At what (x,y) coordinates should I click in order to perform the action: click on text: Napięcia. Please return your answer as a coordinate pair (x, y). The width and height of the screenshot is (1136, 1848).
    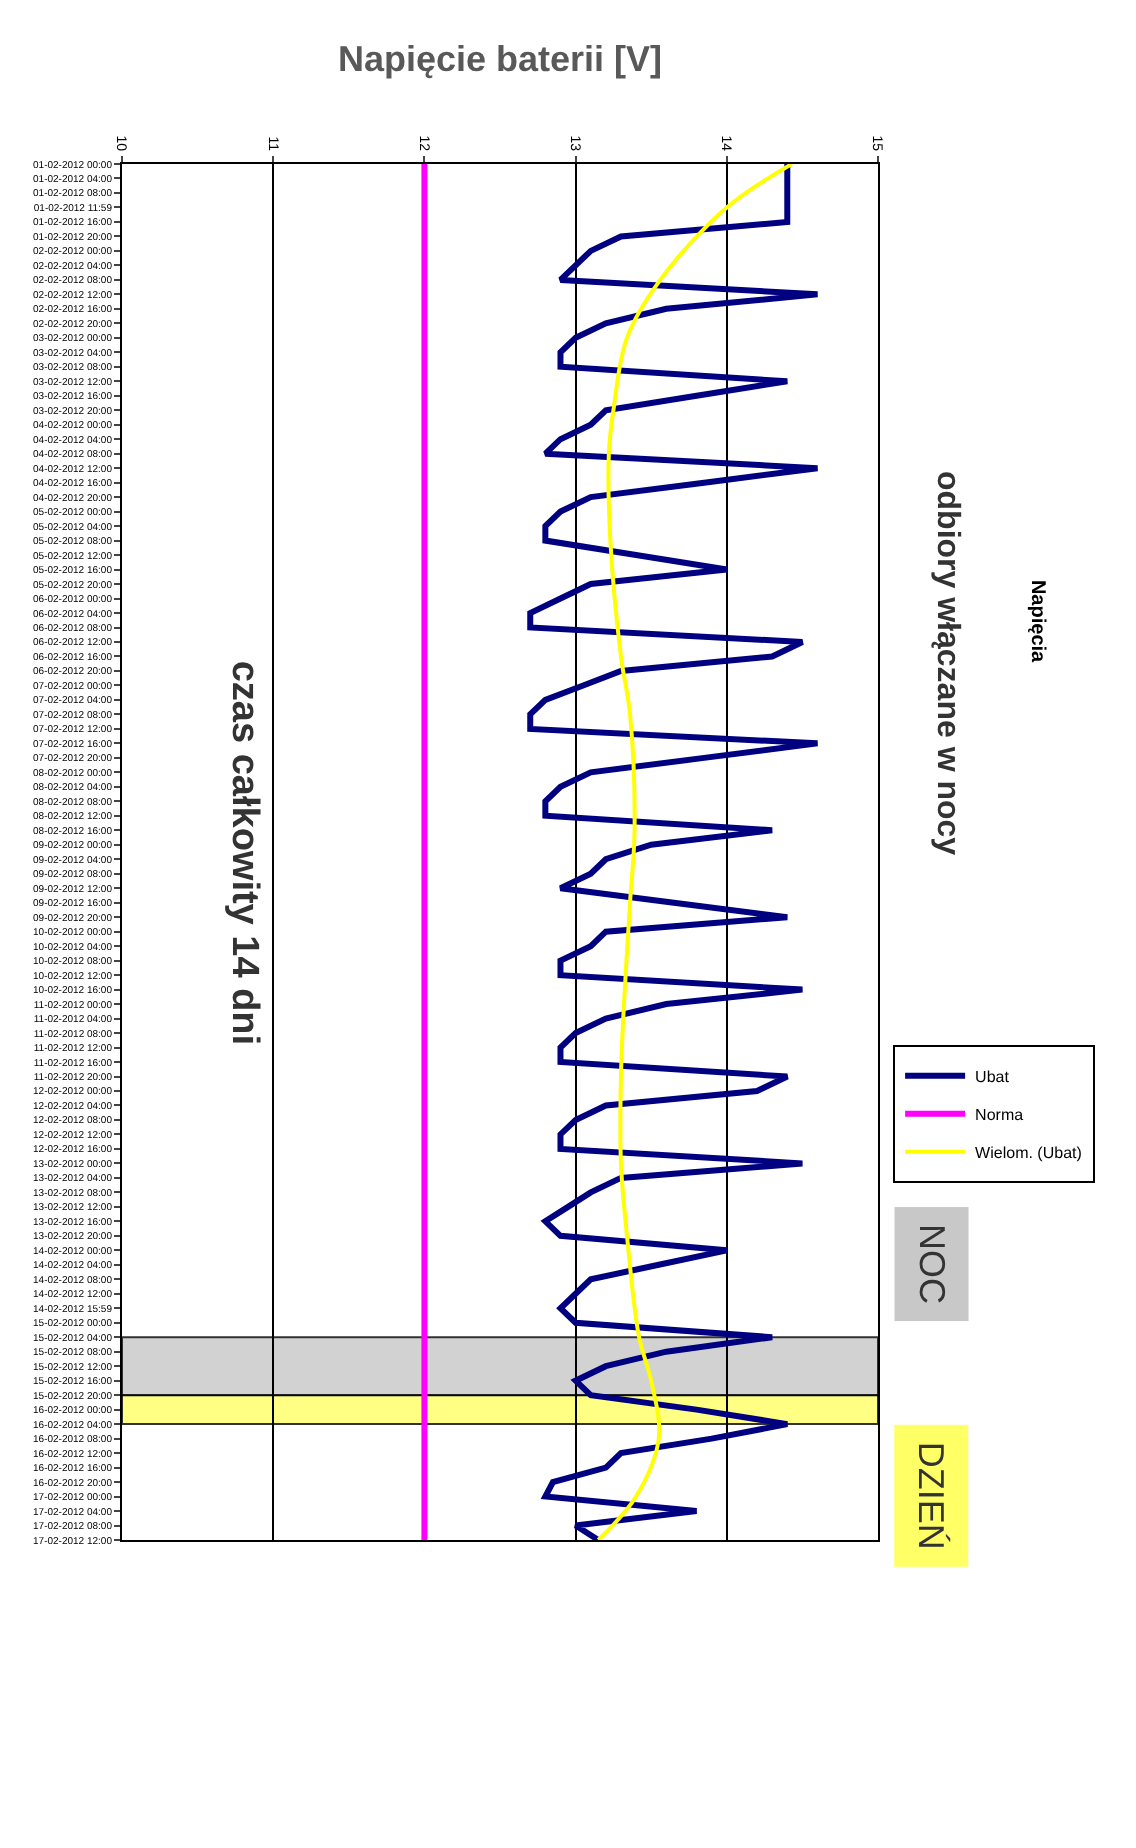
    Looking at the image, I should click on (1036, 621).